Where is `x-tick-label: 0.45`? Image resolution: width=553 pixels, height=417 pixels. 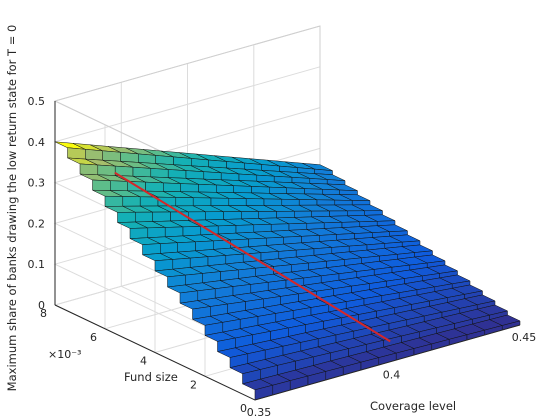 x-tick-label: 0.45 is located at coordinates (524, 337).